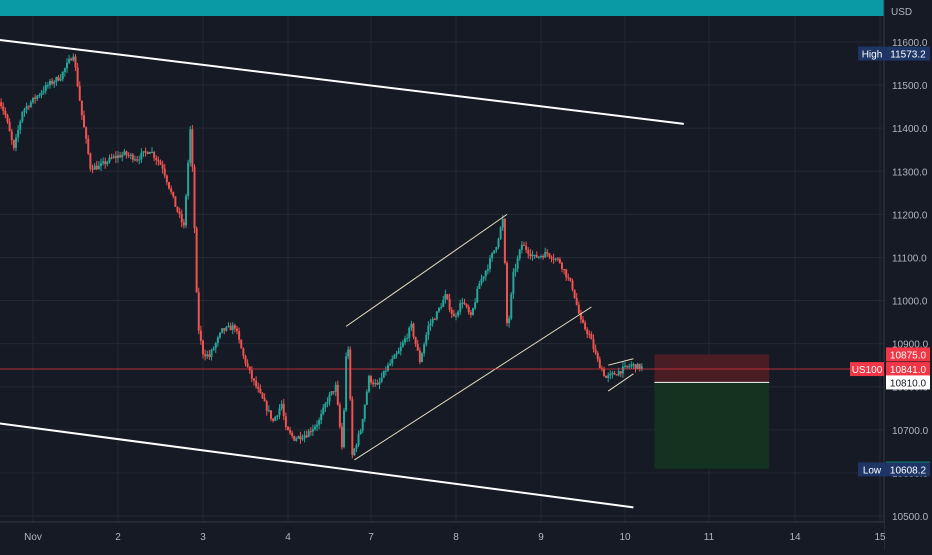 The height and width of the screenshot is (555, 932). I want to click on stop-price-label-box, so click(908, 354).